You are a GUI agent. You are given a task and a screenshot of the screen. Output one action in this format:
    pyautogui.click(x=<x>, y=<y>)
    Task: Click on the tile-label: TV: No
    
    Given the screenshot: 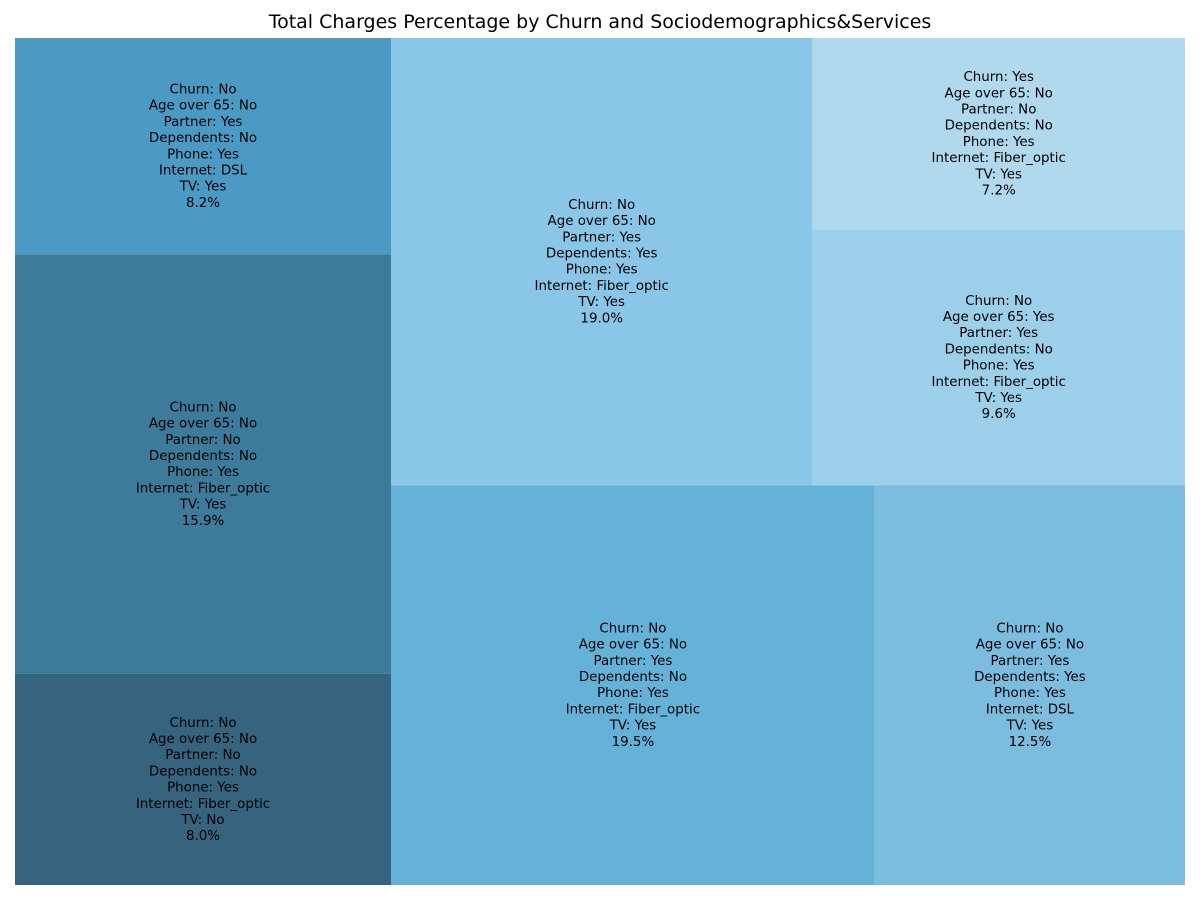 What is the action you would take?
    pyautogui.click(x=202, y=820)
    